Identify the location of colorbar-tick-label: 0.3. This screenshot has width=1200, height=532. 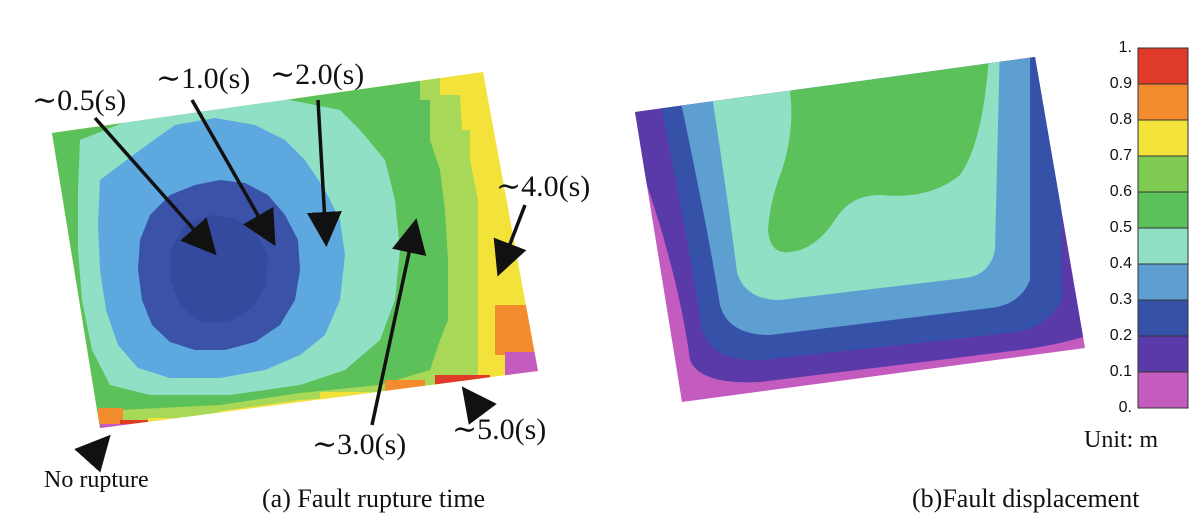
(1120, 299).